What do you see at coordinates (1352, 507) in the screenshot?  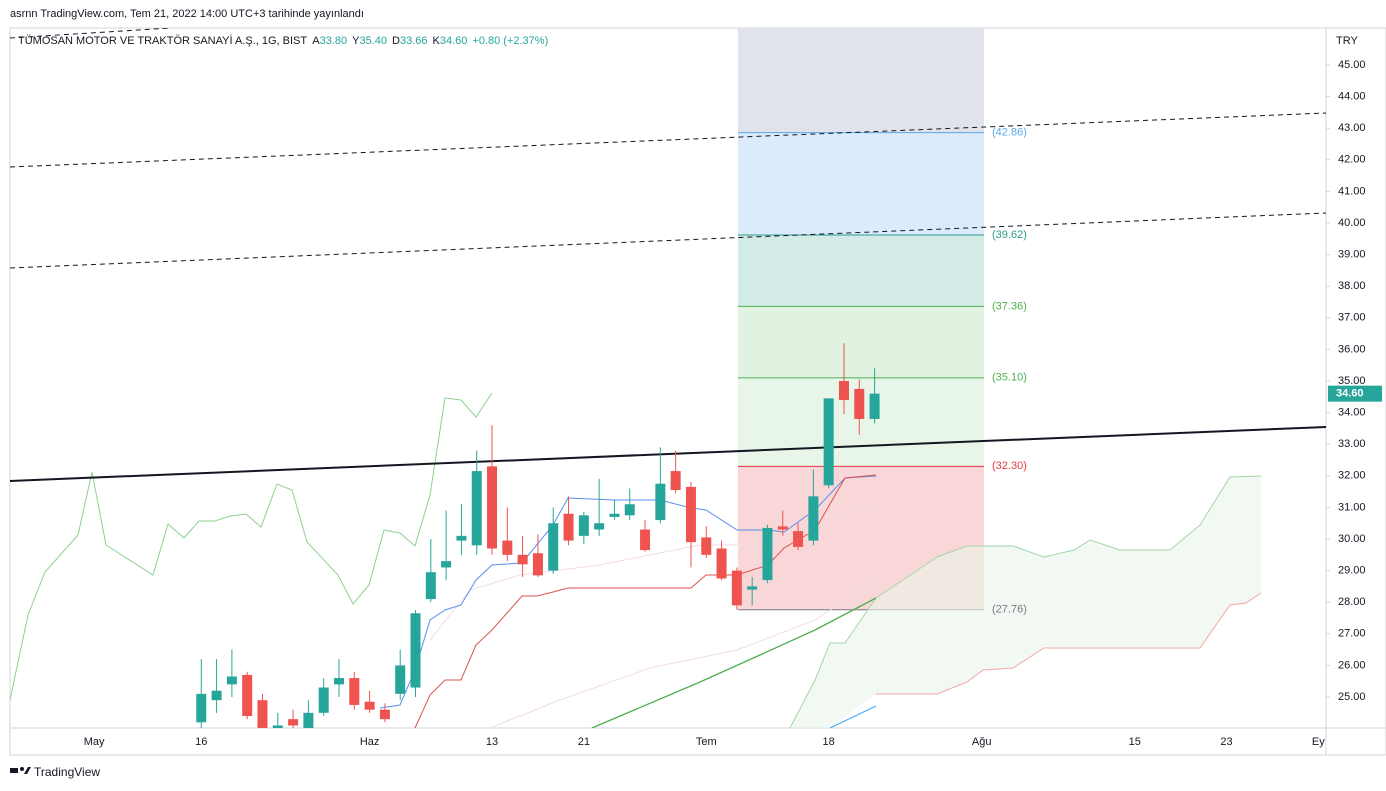 I see `y-tick-label: 31.00` at bounding box center [1352, 507].